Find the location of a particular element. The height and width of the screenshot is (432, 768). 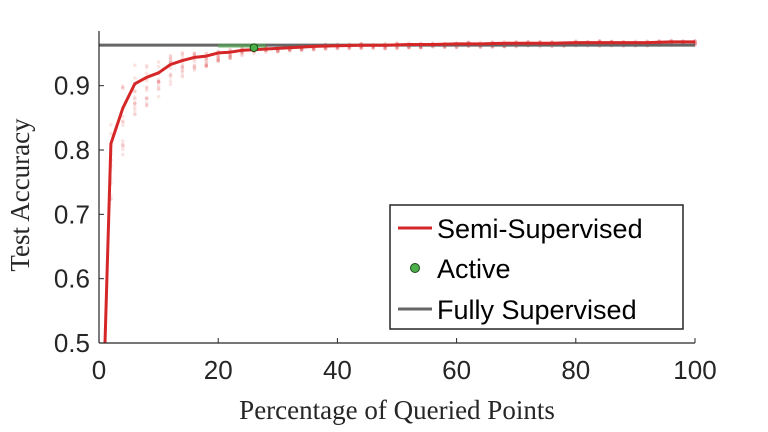

legend-label-fully-supervised: Fully Supervised is located at coordinates (537, 310).